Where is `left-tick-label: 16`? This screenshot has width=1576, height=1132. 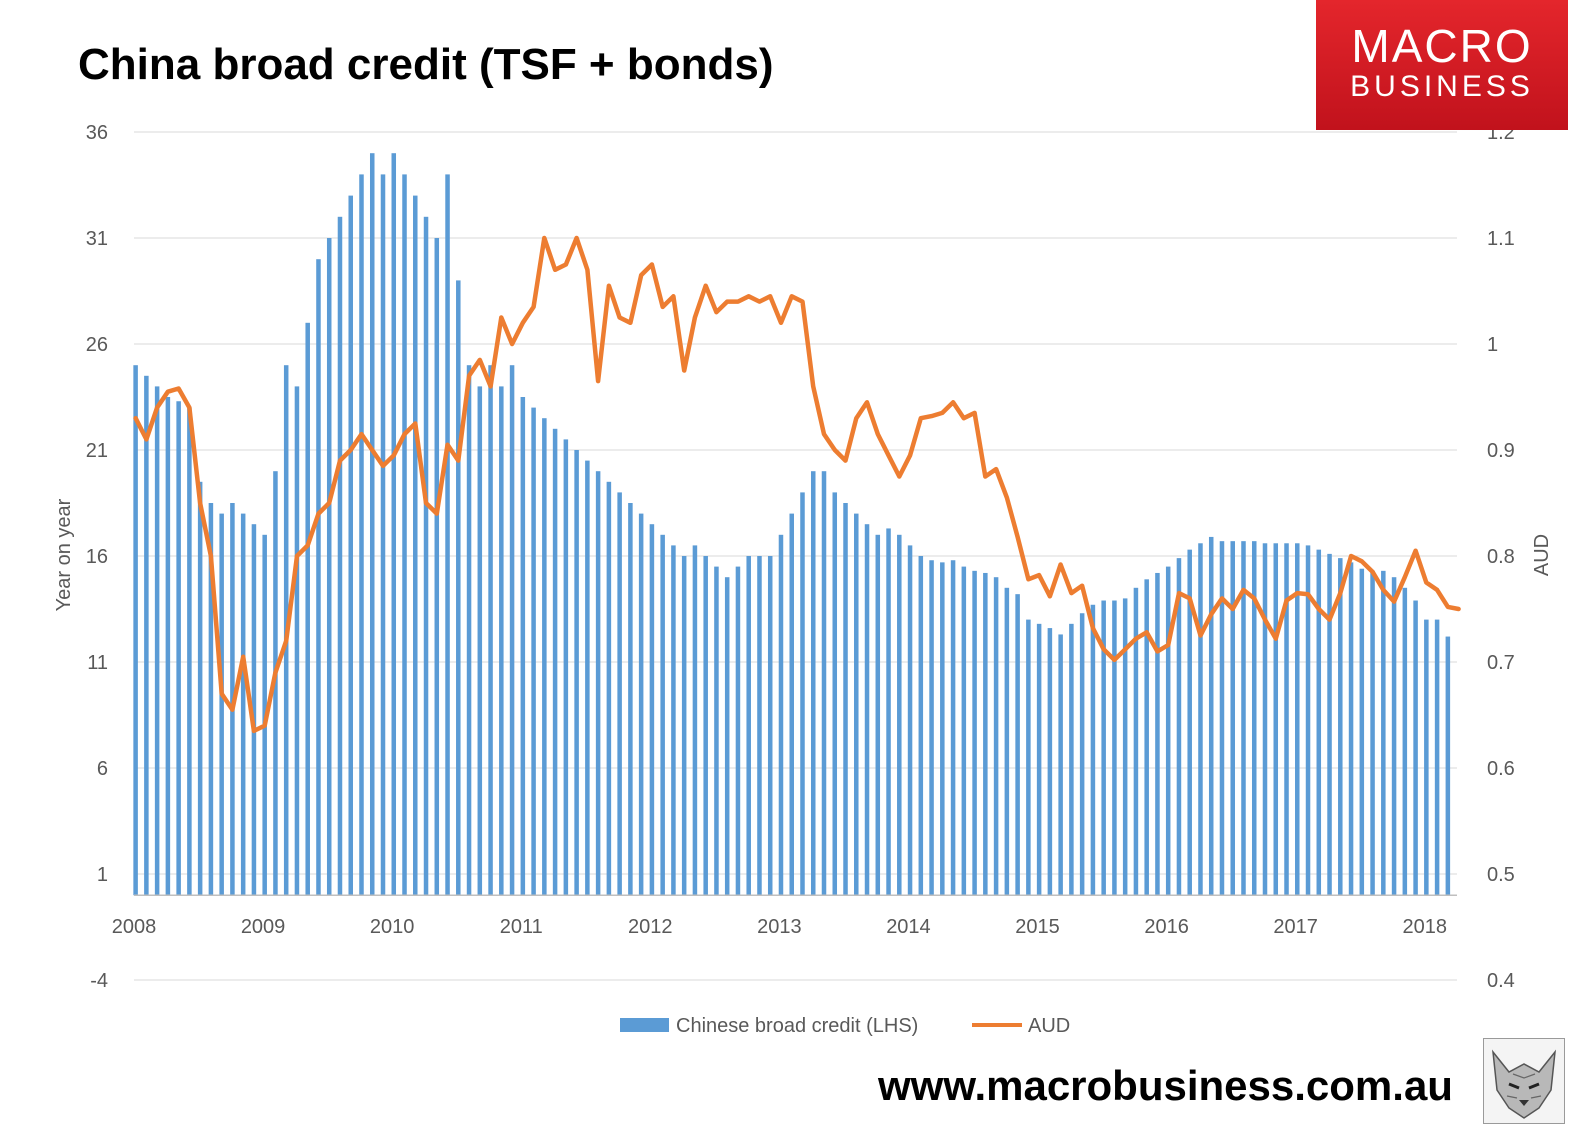 left-tick-label: 16 is located at coordinates (97, 557).